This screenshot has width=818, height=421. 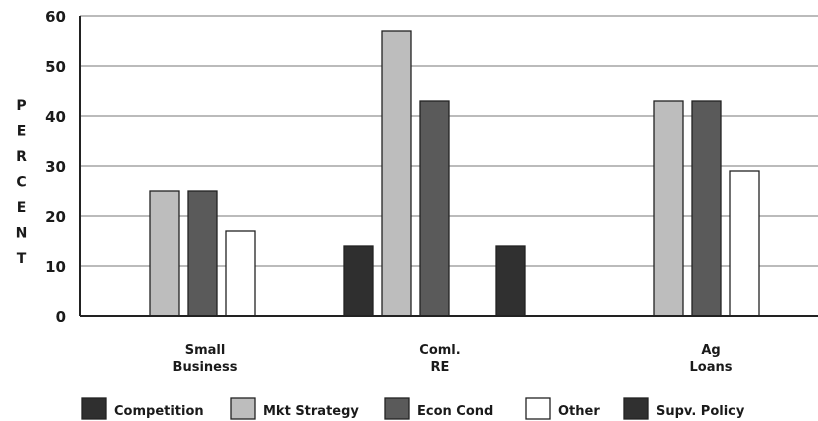 What do you see at coordinates (55, 117) in the screenshot?
I see `y-tick-label: 40` at bounding box center [55, 117].